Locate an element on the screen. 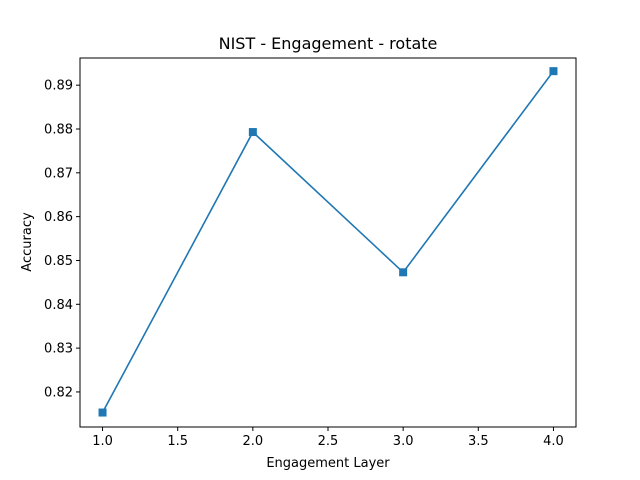 The image size is (640, 480). x-tick-label: 1.5 is located at coordinates (177, 441).